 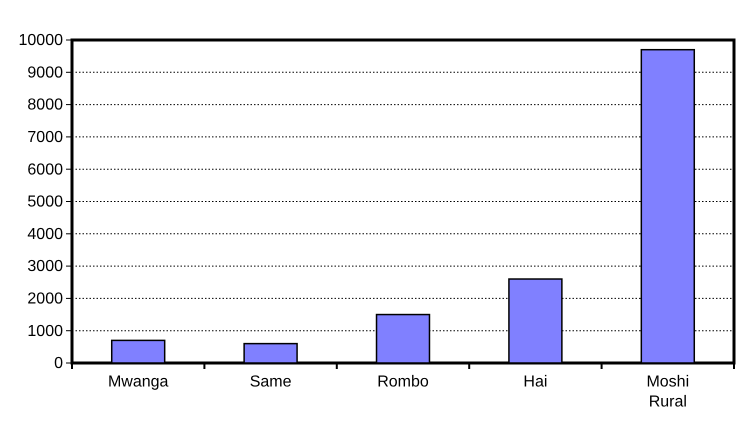 What do you see at coordinates (59, 363) in the screenshot?
I see `y-tick-label: 0` at bounding box center [59, 363].